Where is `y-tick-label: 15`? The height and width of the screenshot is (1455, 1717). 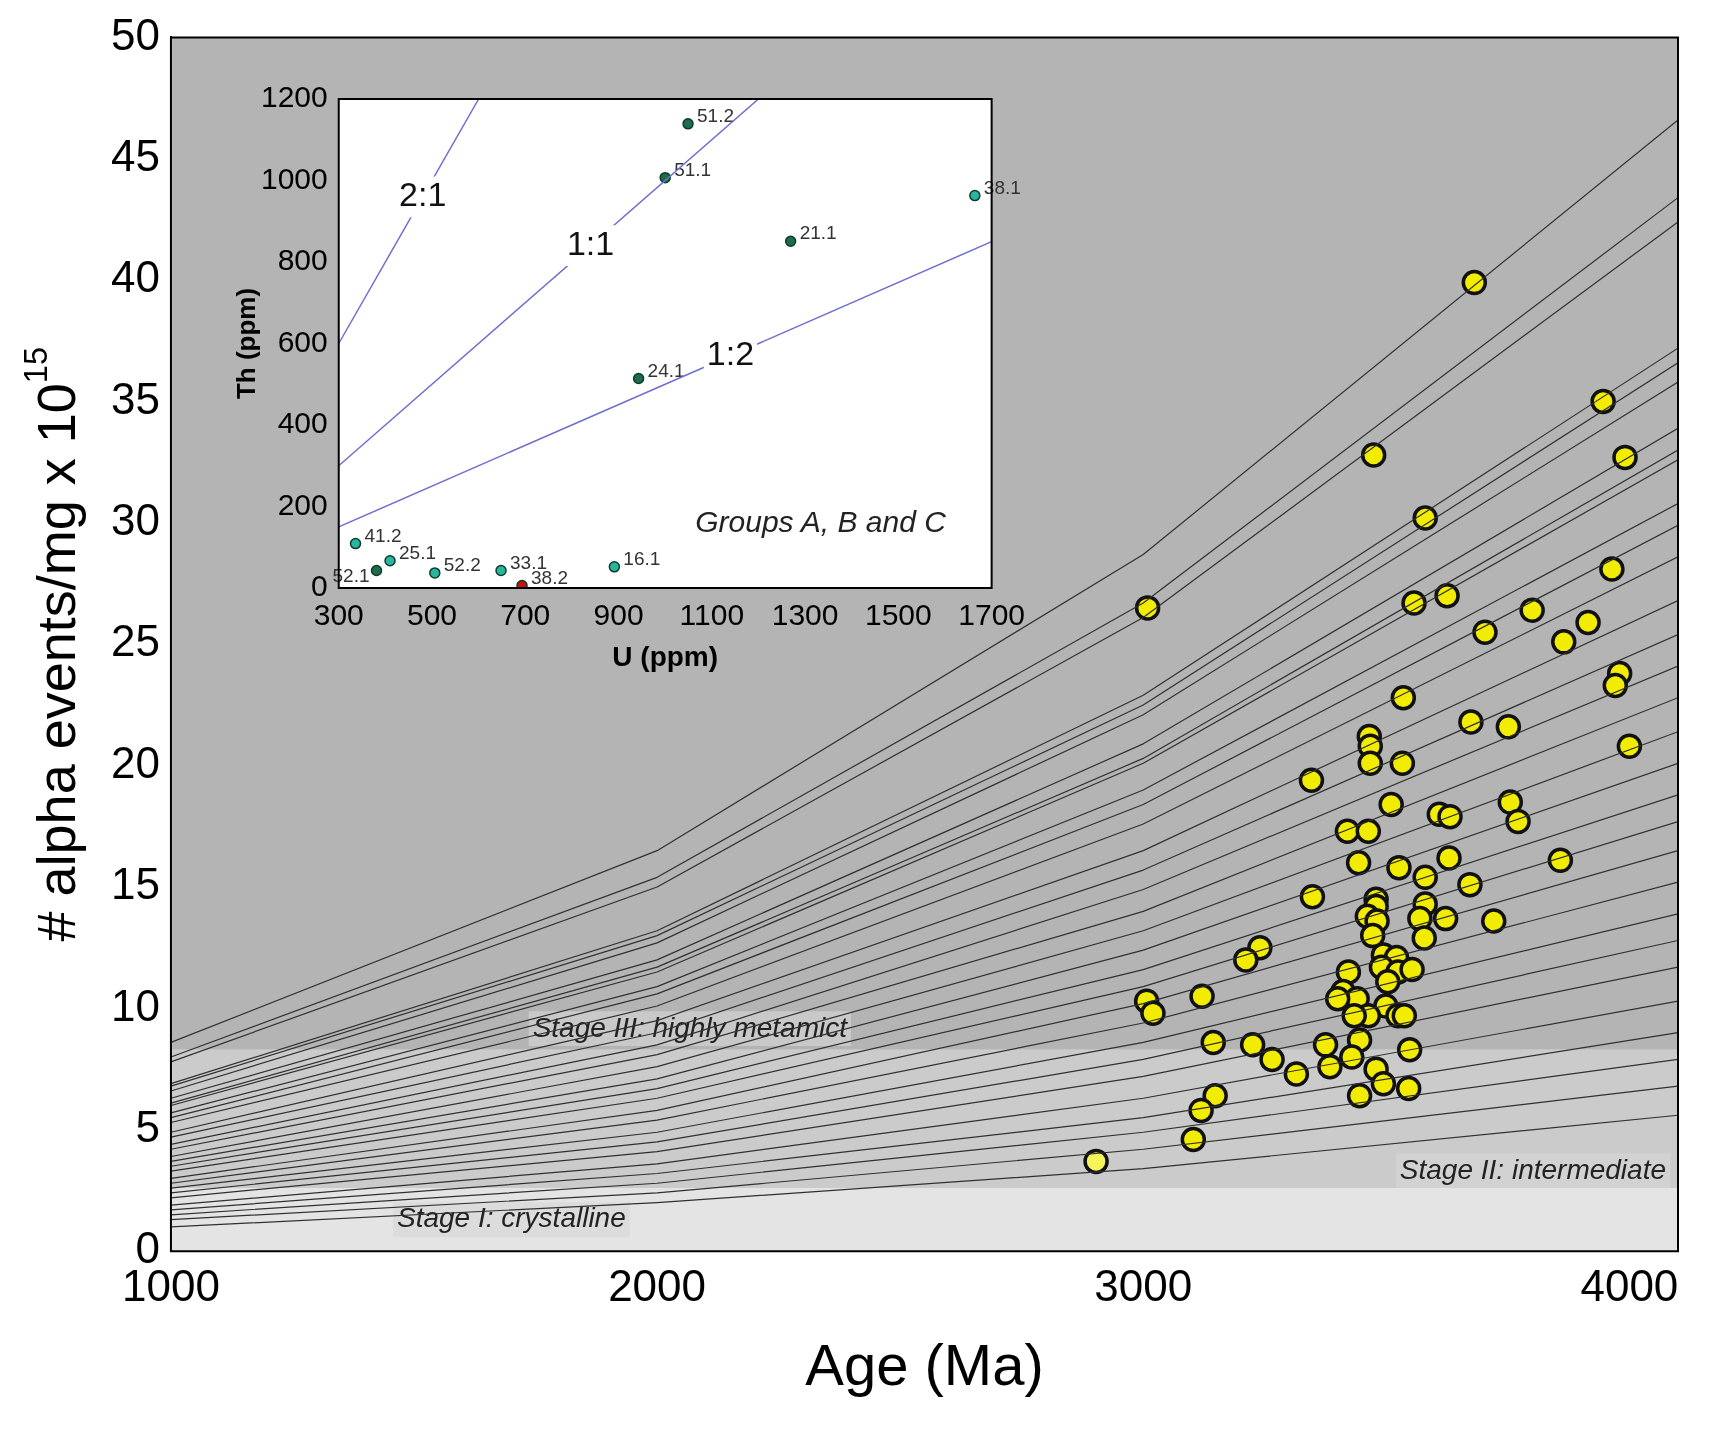
y-tick-label: 15 is located at coordinates (135, 884).